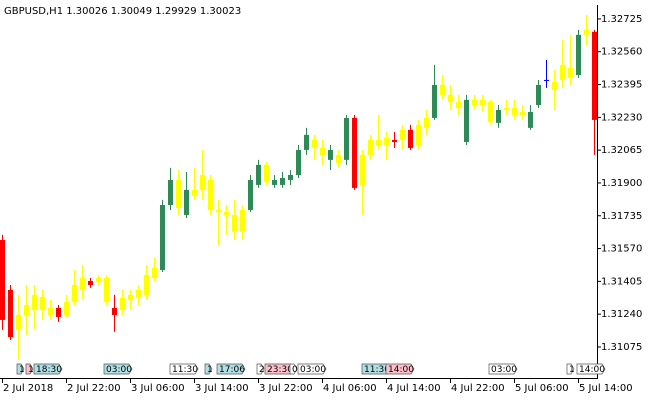 This screenshot has height=400, width=650. I want to click on event-label: 18:30, so click(49, 370).